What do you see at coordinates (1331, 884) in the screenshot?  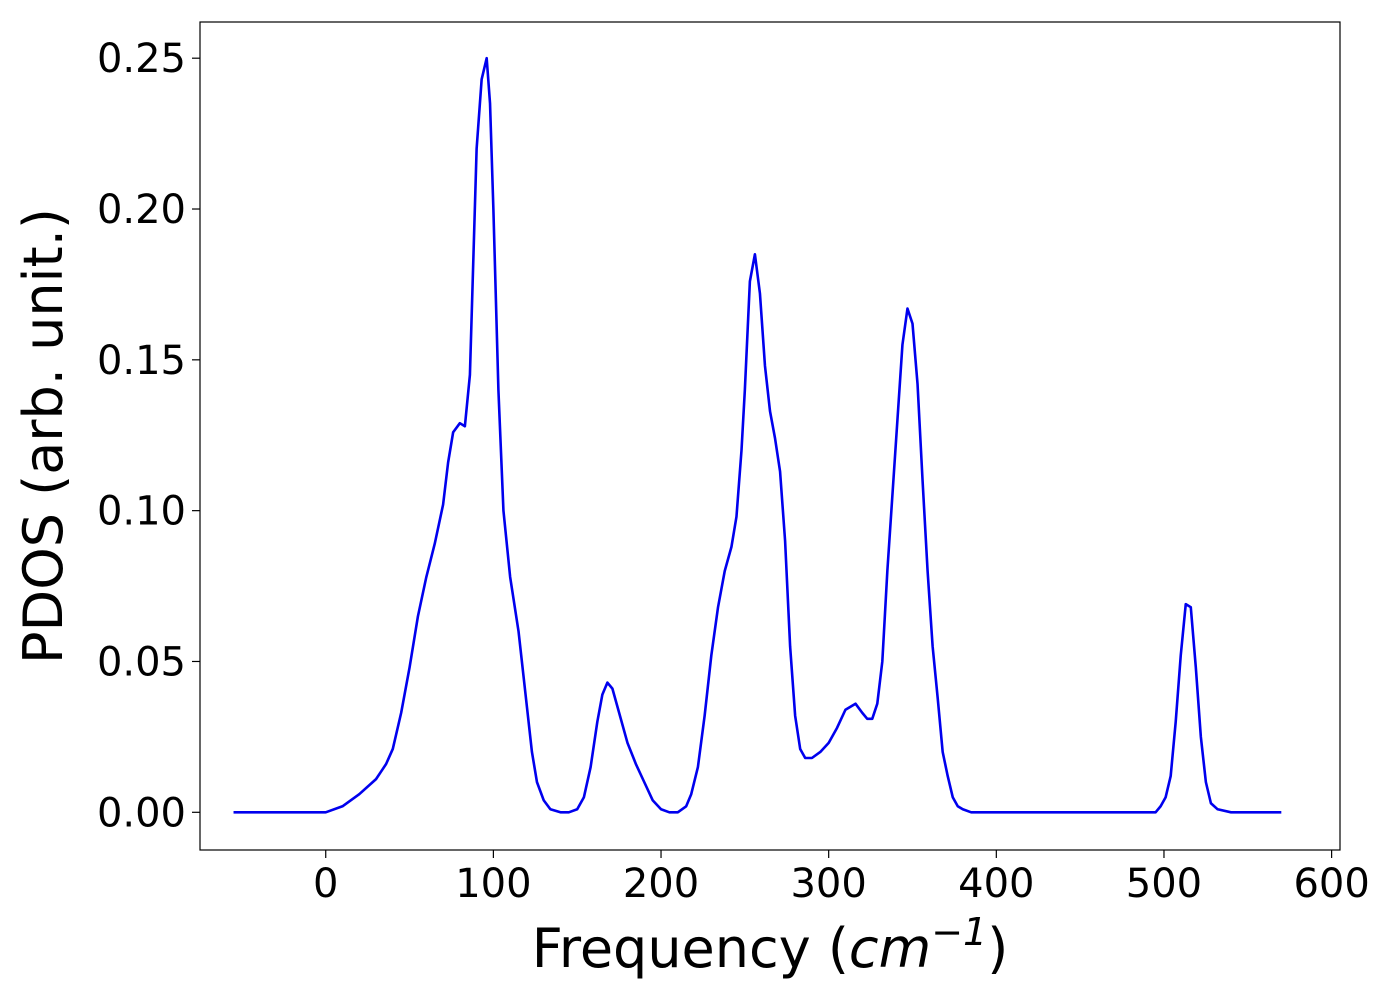 I see `x-tick-label: 600` at bounding box center [1331, 884].